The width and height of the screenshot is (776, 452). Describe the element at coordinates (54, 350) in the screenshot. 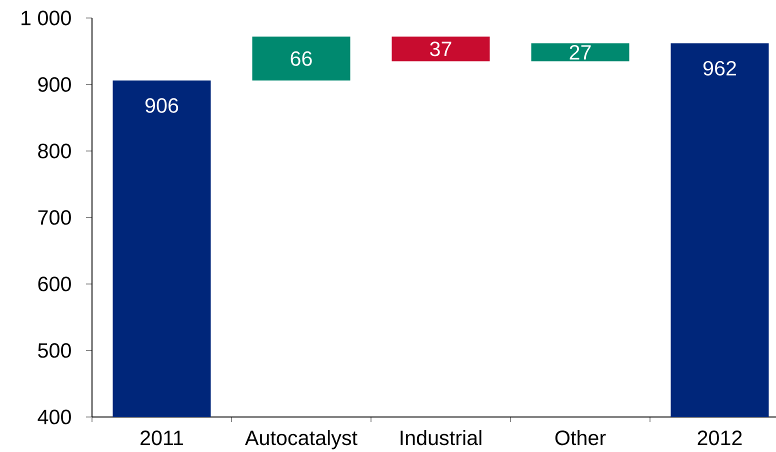

I see `y-tick-label: 500` at that location.